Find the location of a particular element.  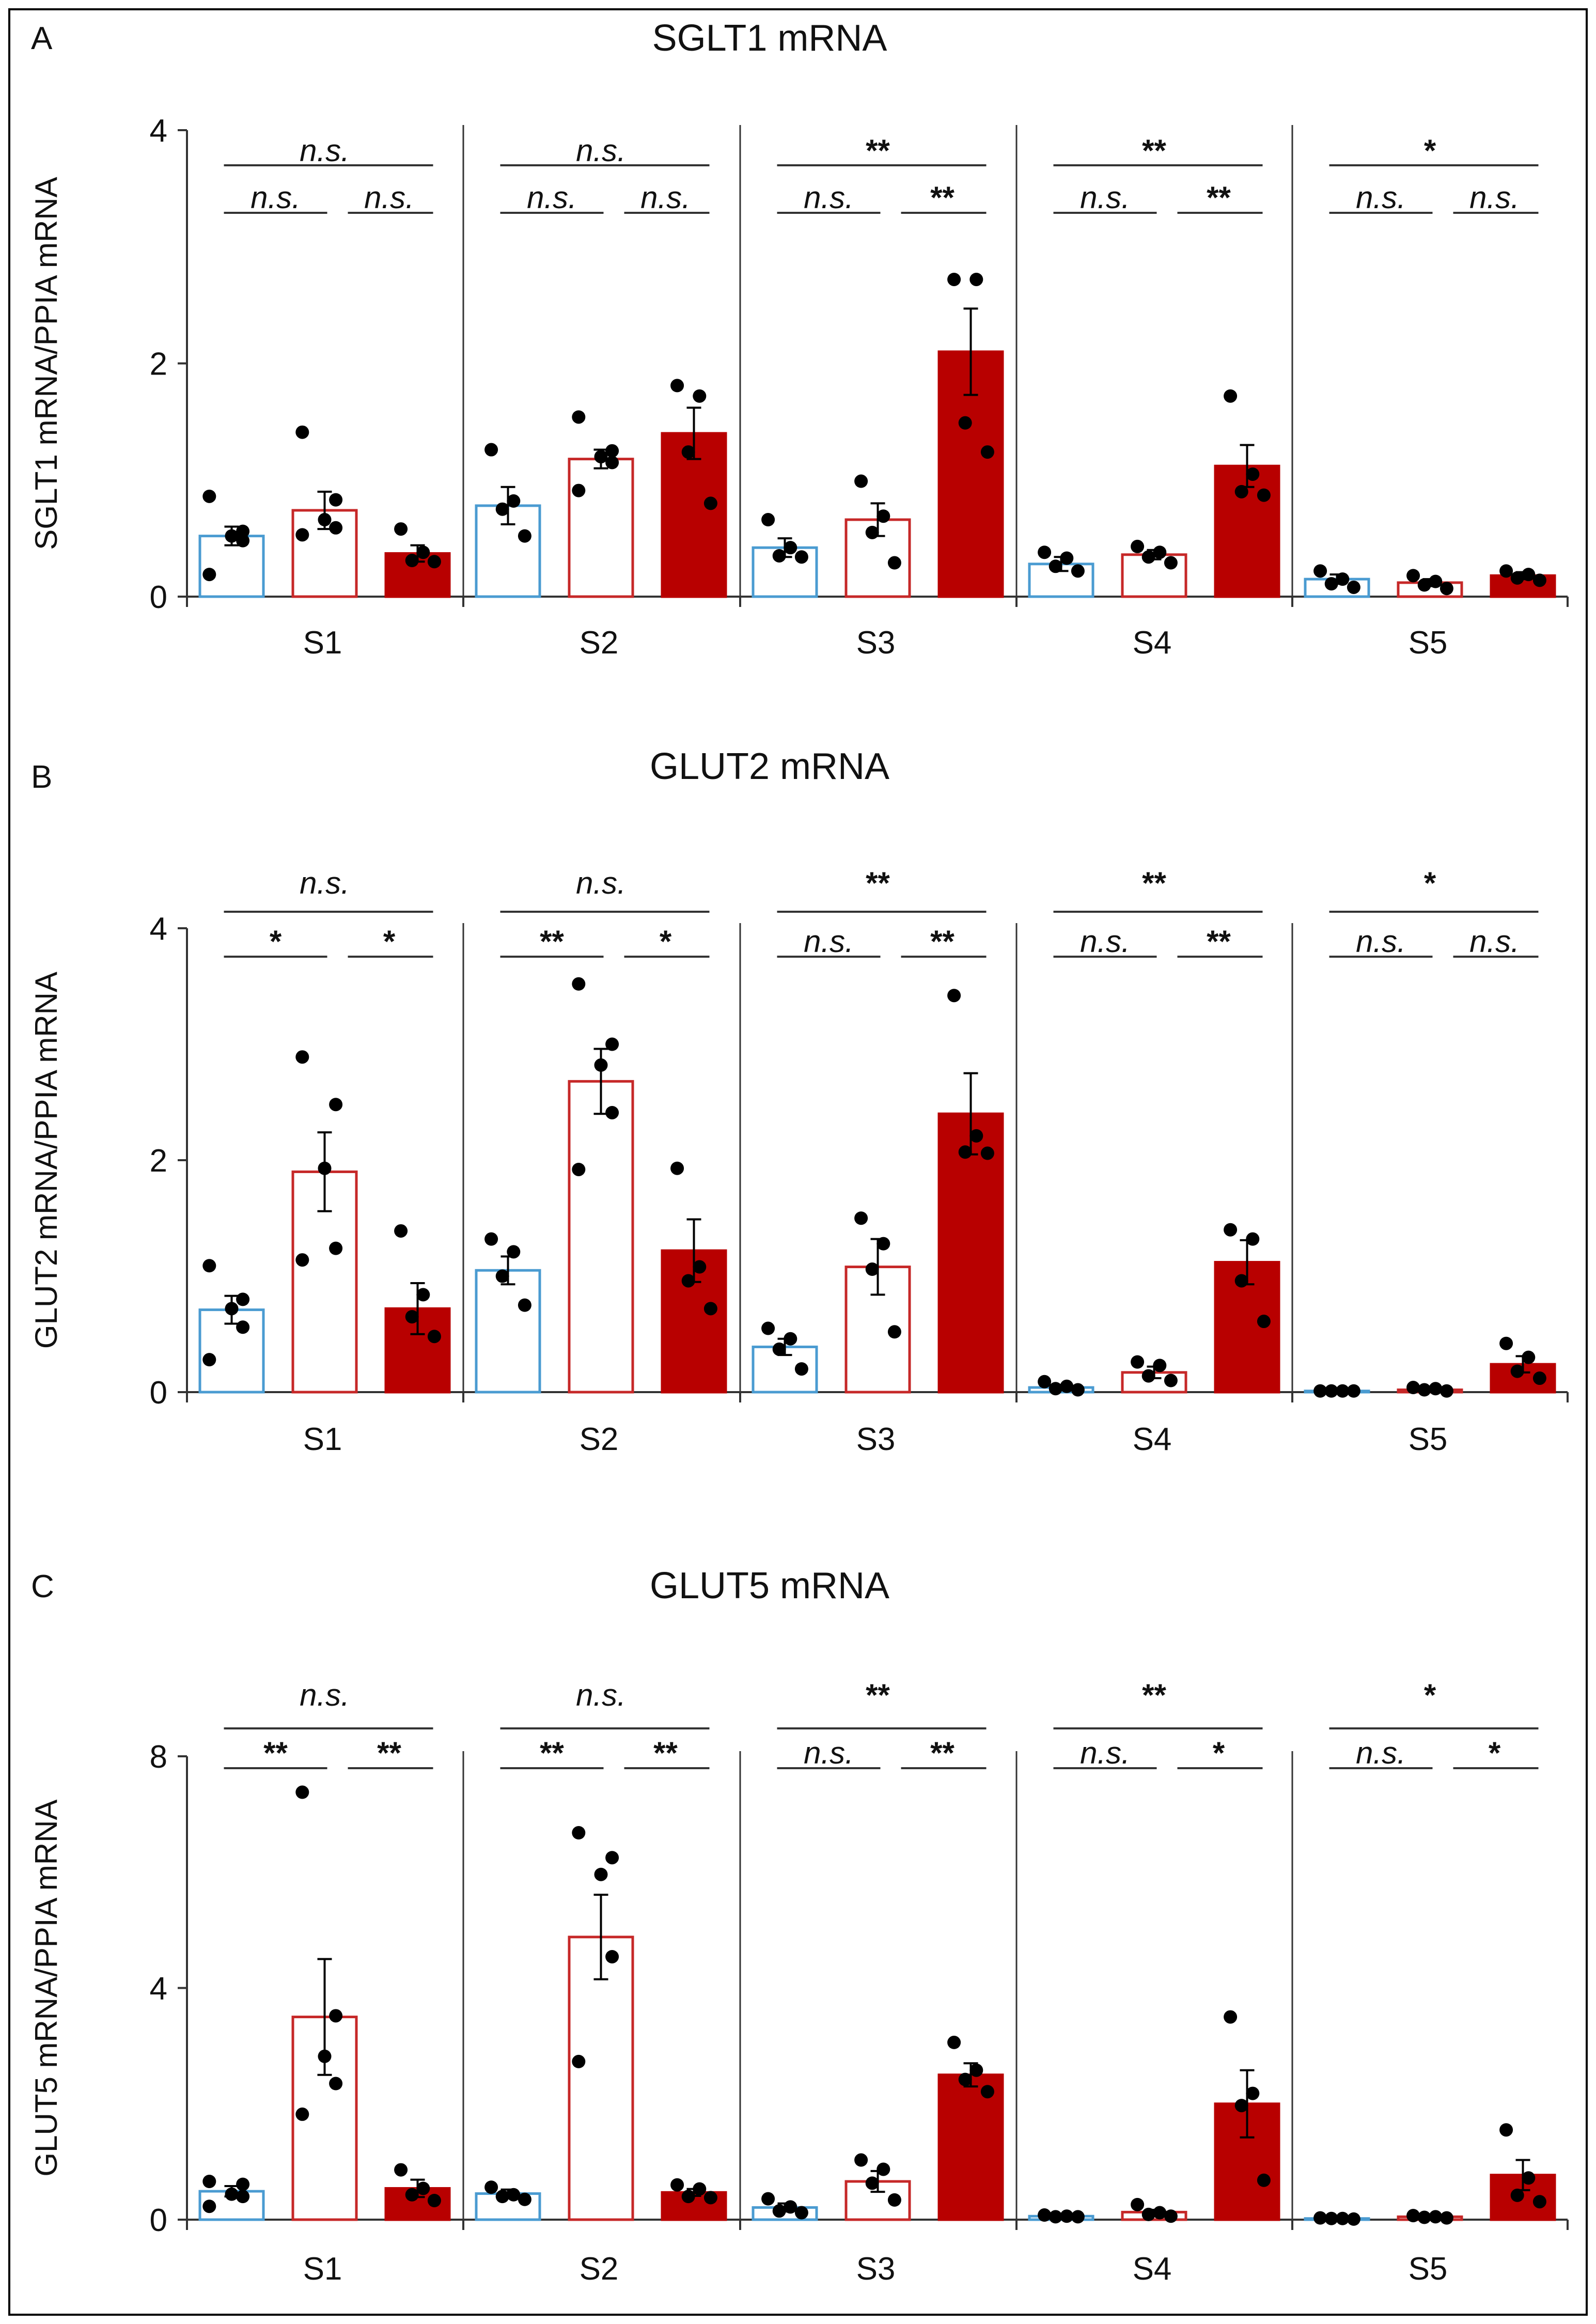

y-tick-label: 0 is located at coordinates (158, 1393).